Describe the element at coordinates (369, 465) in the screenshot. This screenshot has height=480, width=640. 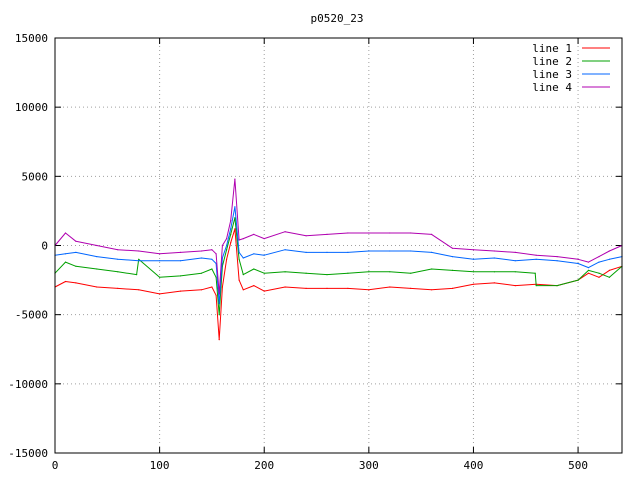
I see `x-tick-label: 300` at that location.